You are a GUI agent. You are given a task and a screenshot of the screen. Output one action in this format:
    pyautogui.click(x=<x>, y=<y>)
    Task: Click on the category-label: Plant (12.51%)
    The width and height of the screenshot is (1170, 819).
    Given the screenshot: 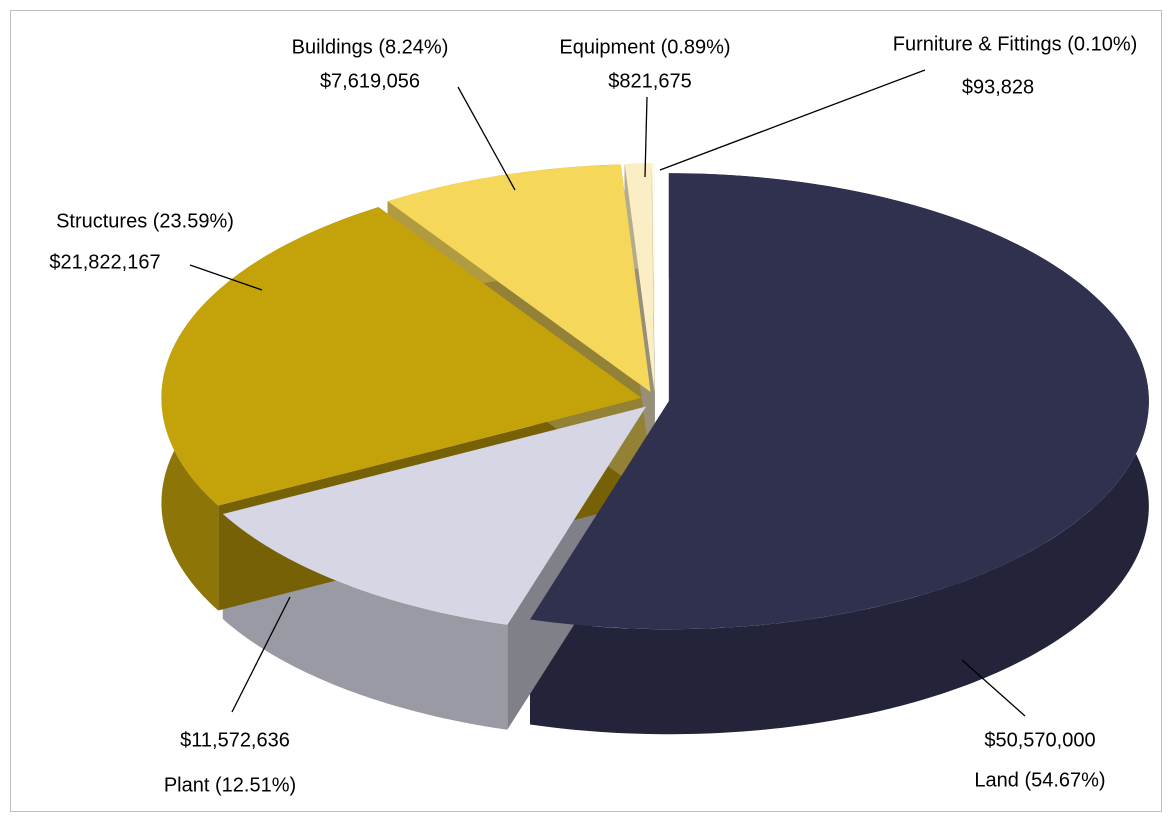 What is the action you would take?
    pyautogui.click(x=230, y=785)
    